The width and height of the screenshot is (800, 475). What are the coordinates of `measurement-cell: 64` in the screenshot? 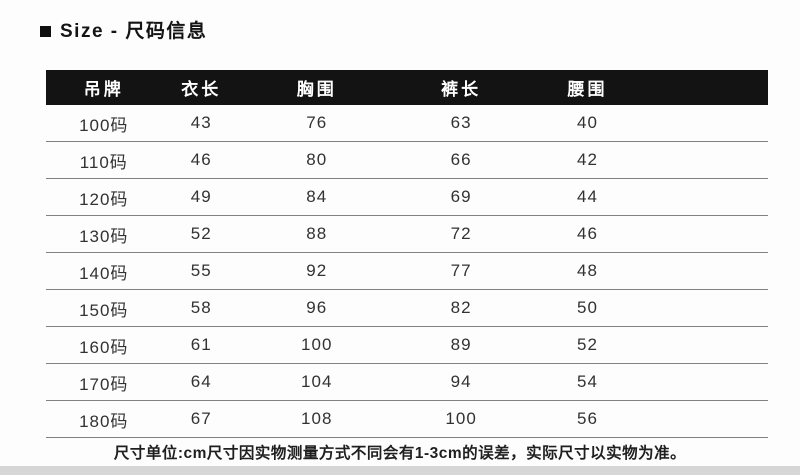 It's located at (201, 382).